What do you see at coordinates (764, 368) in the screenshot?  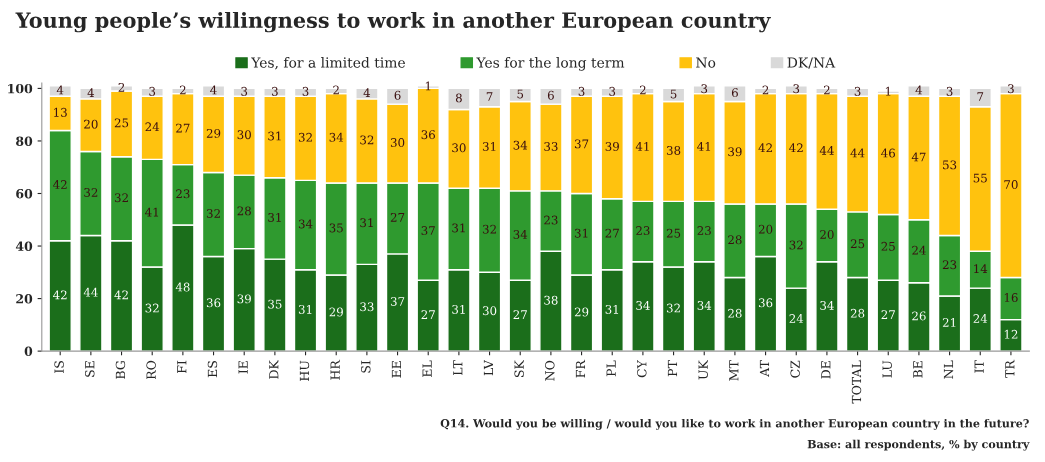 I see `x-tick-label: AT` at bounding box center [764, 368].